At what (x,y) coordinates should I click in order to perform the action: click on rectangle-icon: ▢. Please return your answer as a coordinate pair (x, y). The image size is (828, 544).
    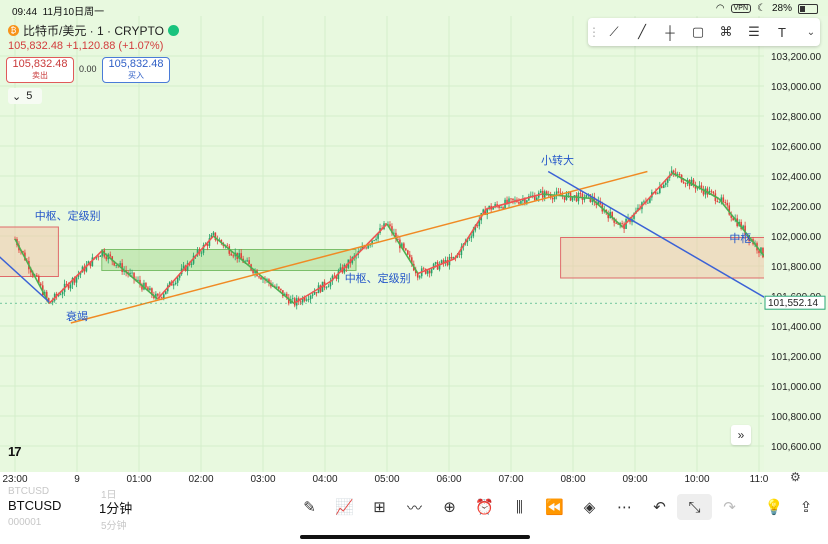
    Looking at the image, I should click on (698, 31).